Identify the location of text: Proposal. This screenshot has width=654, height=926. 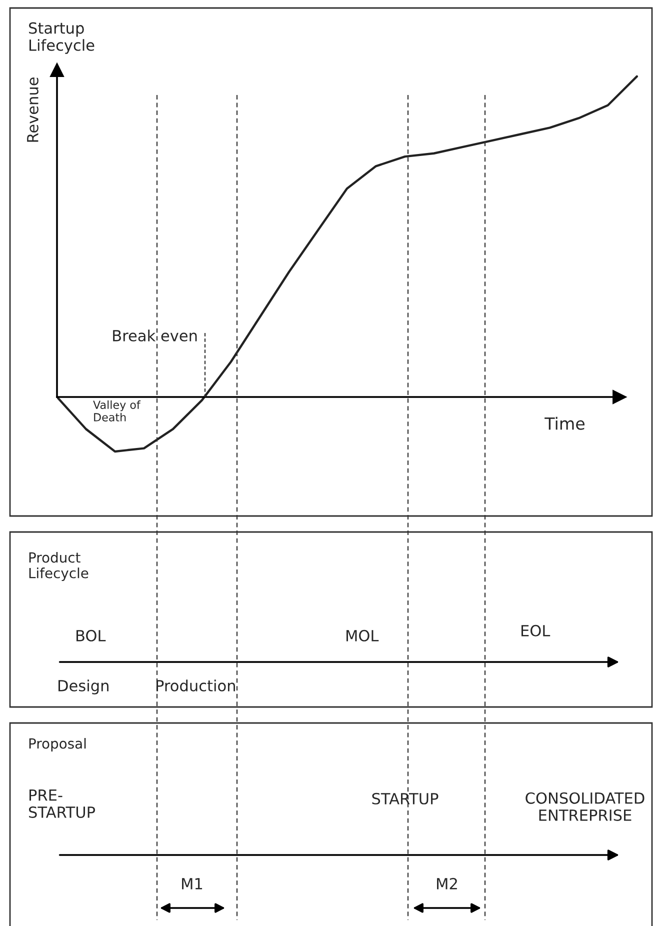
(57, 745).